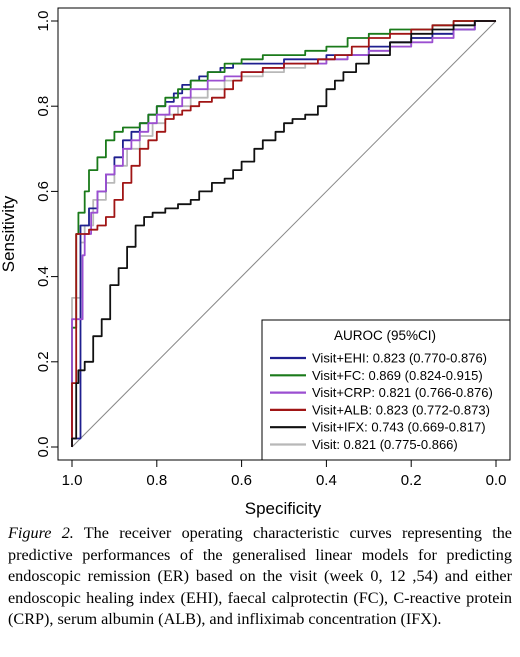 Image resolution: width=520 pixels, height=657 pixels. I want to click on y-tick-label: 0.0, so click(43, 447).